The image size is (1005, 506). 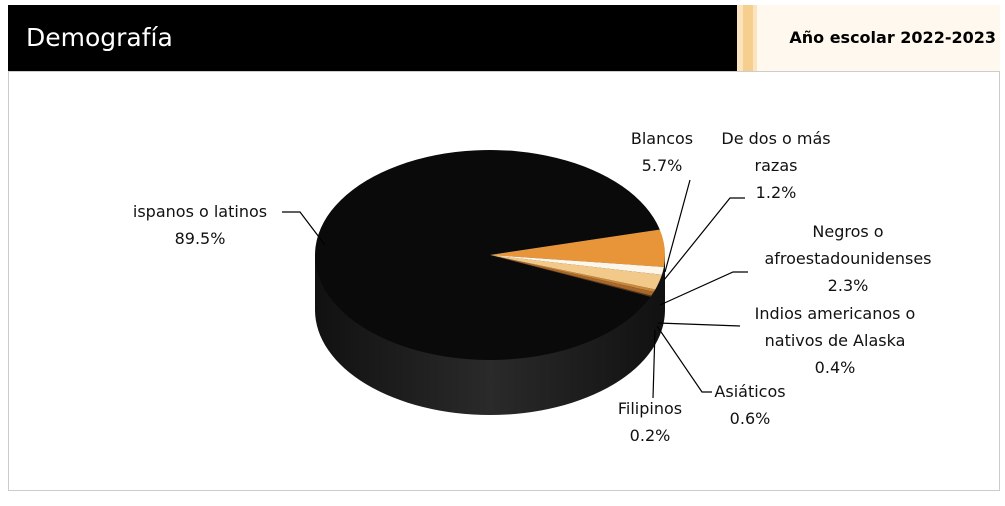 What do you see at coordinates (662, 165) in the screenshot?
I see `value-label: 5.7%` at bounding box center [662, 165].